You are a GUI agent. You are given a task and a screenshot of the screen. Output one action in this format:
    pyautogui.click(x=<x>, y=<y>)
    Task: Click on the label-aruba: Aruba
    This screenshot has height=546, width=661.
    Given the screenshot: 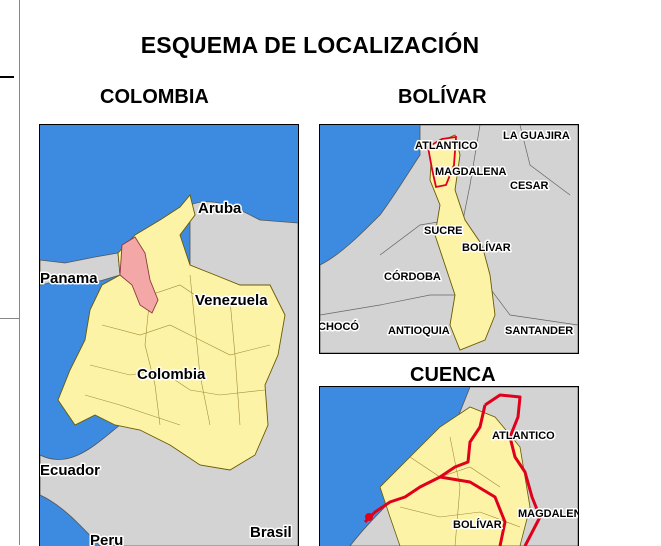 What is the action you would take?
    pyautogui.click(x=220, y=208)
    